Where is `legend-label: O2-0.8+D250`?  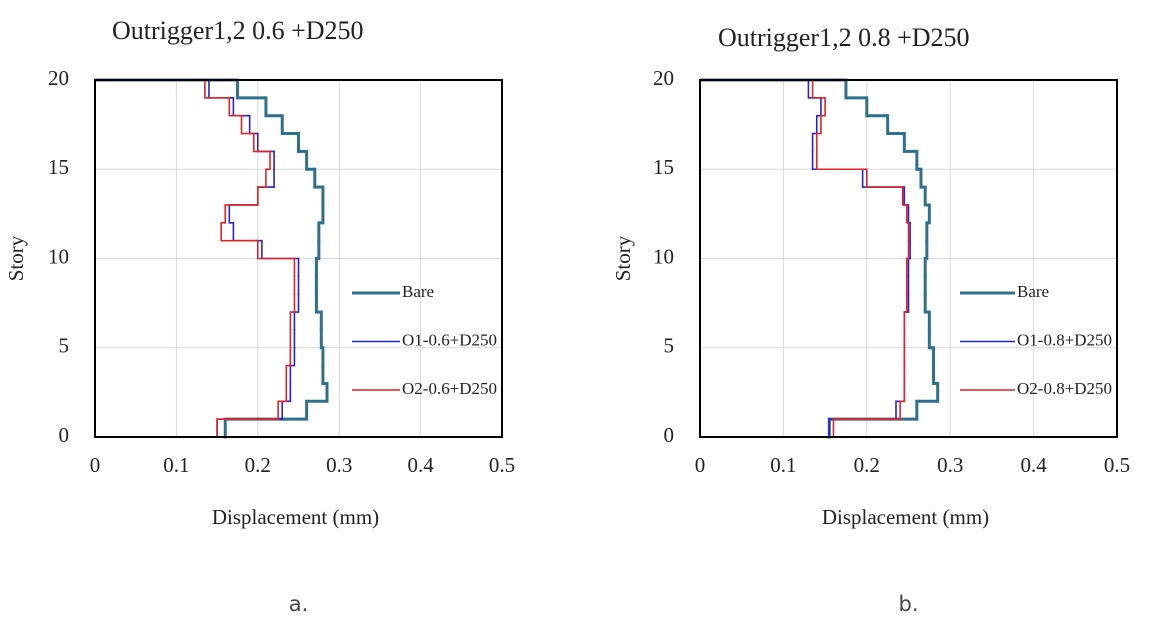 legend-label: O2-0.8+D250 is located at coordinates (1064, 388).